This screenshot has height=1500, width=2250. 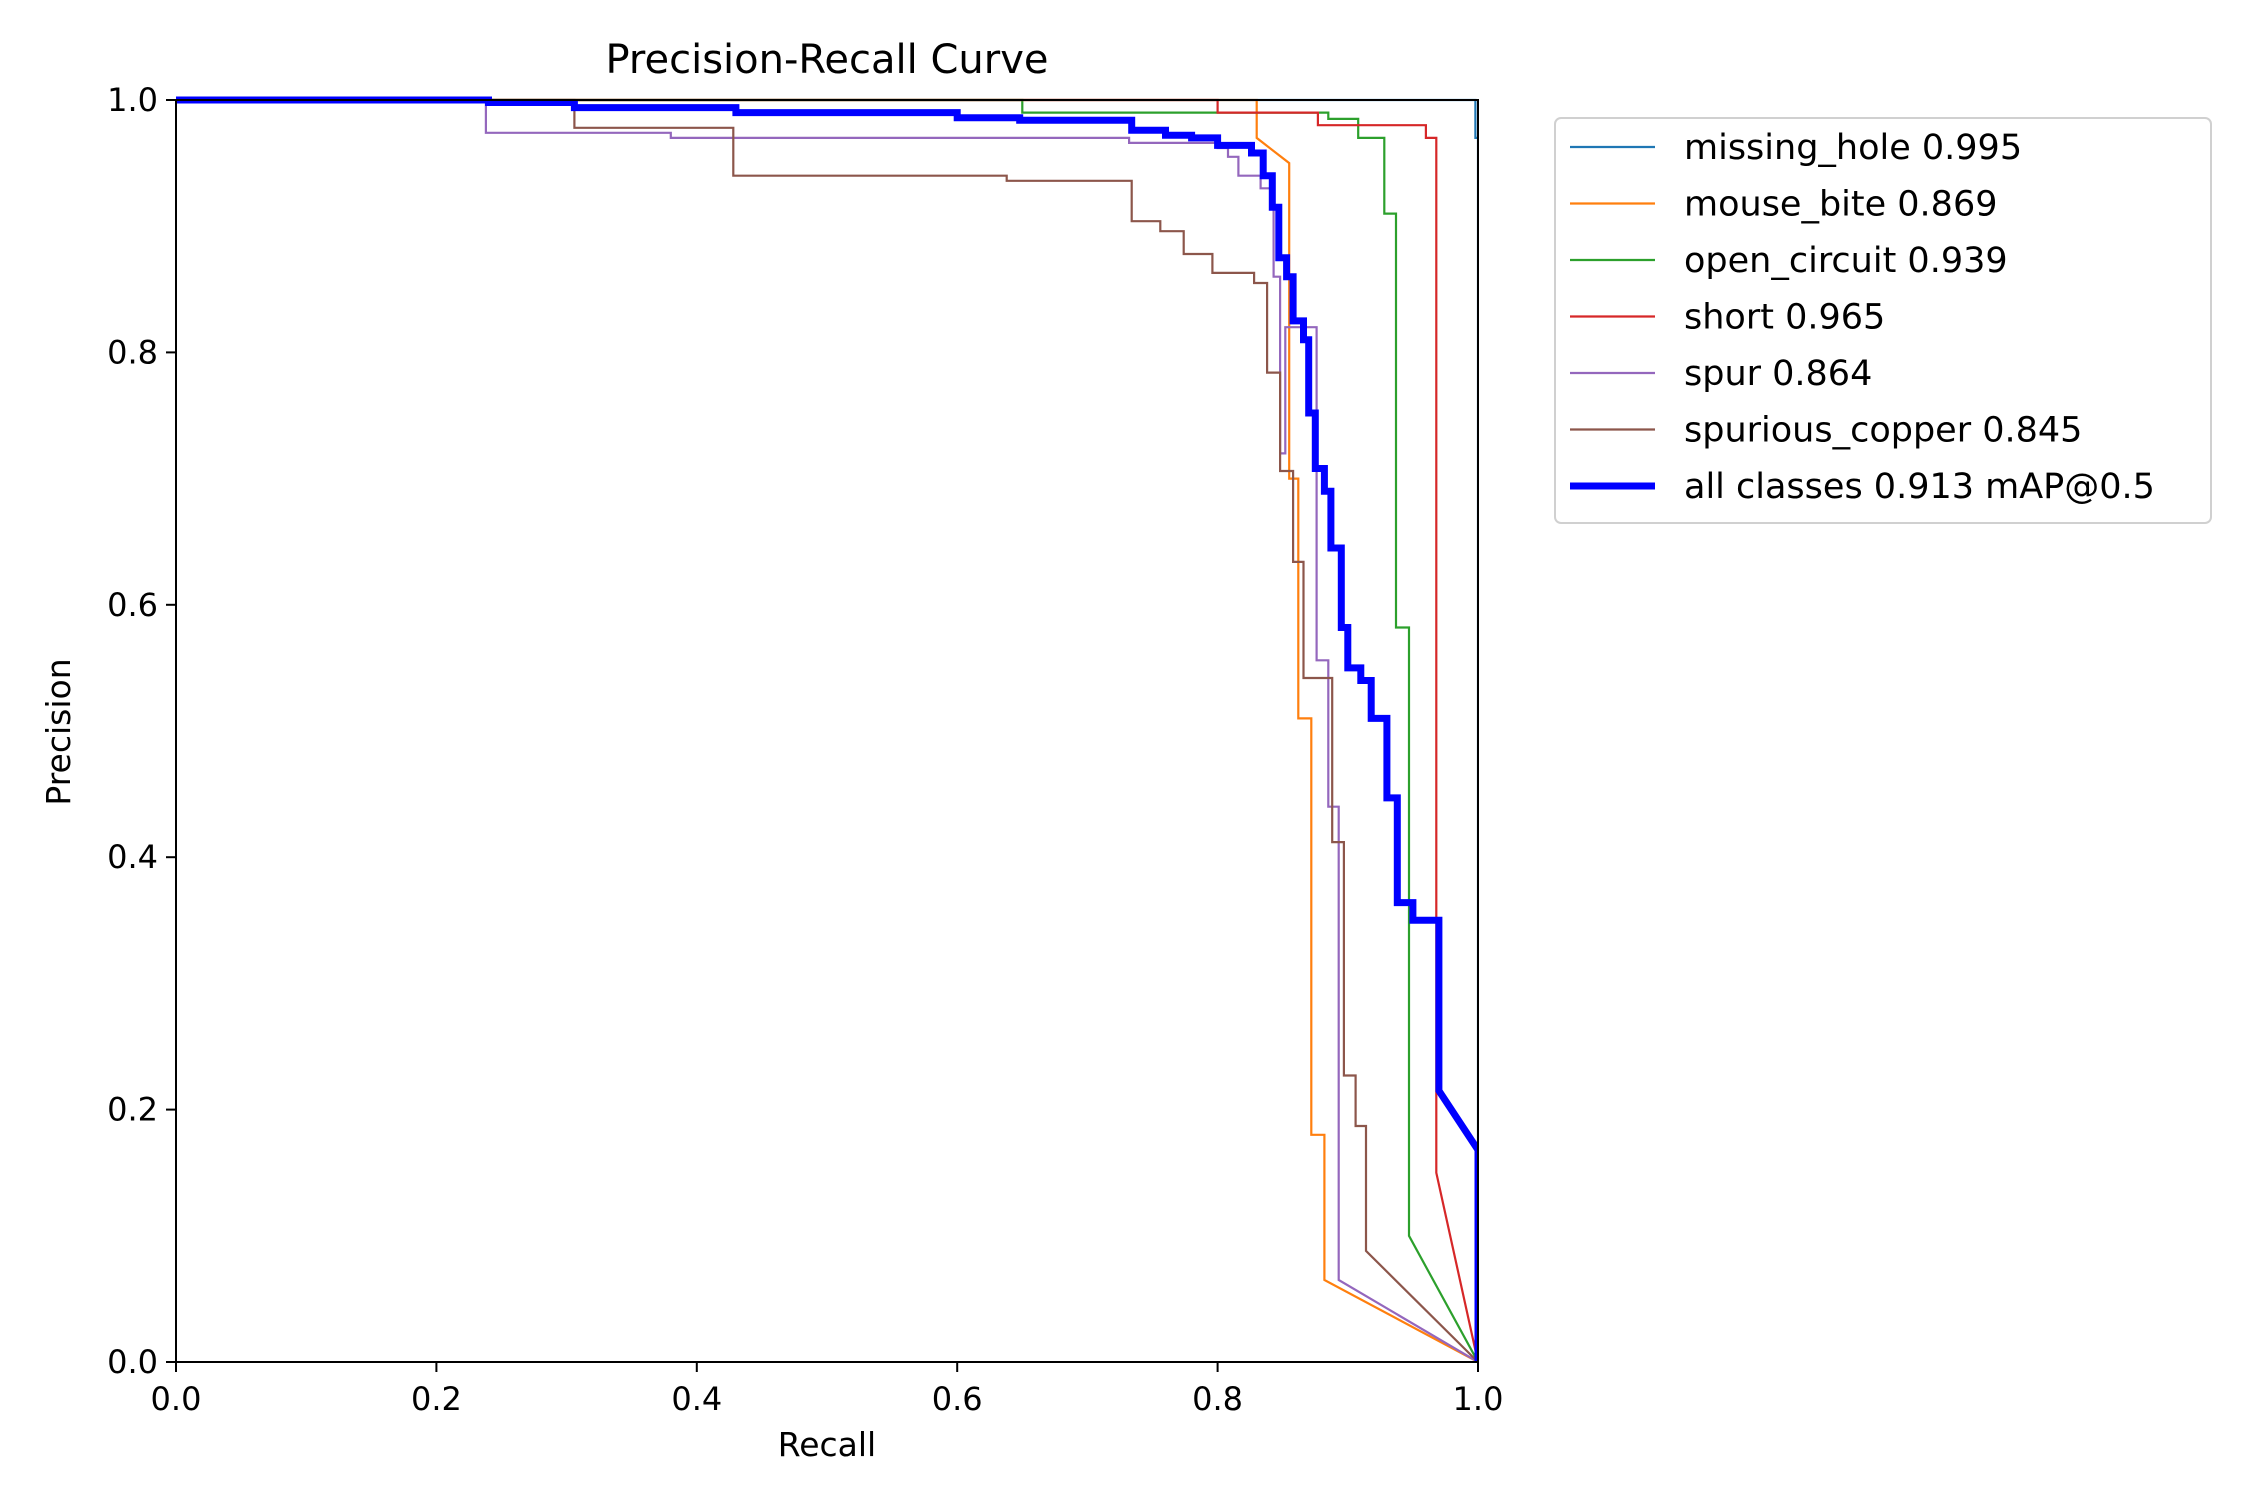 I want to click on x-tick-label: 0.6, so click(x=957, y=1399).